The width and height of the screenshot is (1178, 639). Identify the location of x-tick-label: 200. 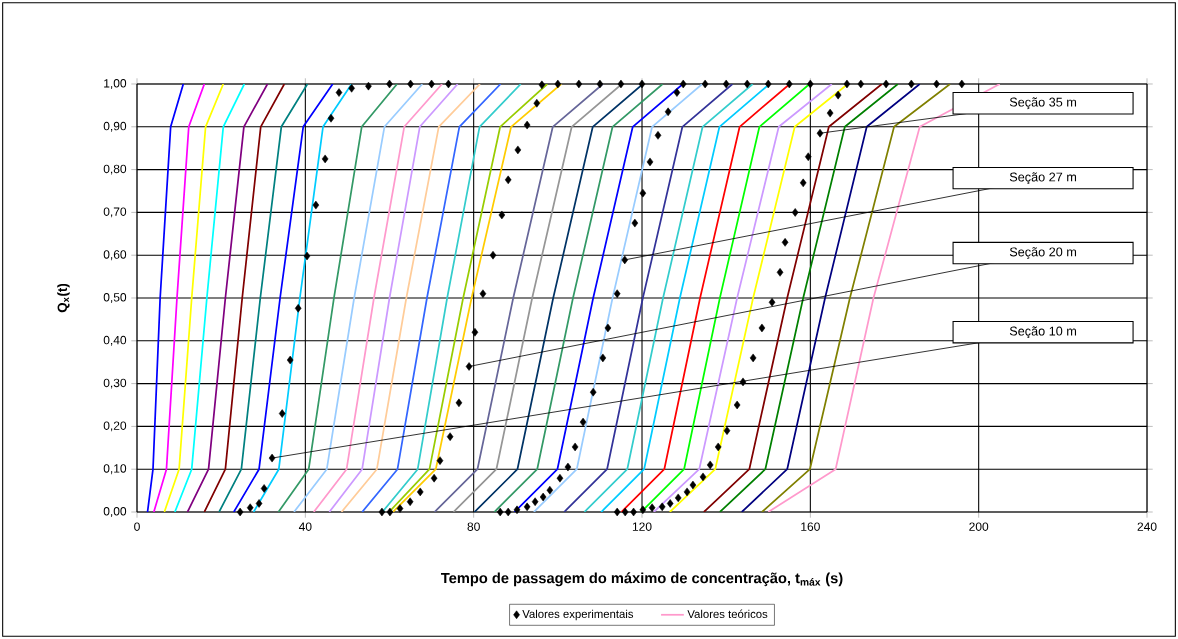
(979, 526).